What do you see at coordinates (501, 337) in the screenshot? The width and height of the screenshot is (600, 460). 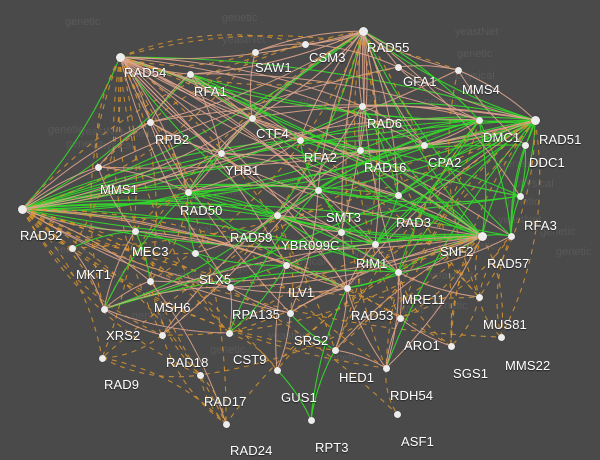 I see `graph-node-mms22` at bounding box center [501, 337].